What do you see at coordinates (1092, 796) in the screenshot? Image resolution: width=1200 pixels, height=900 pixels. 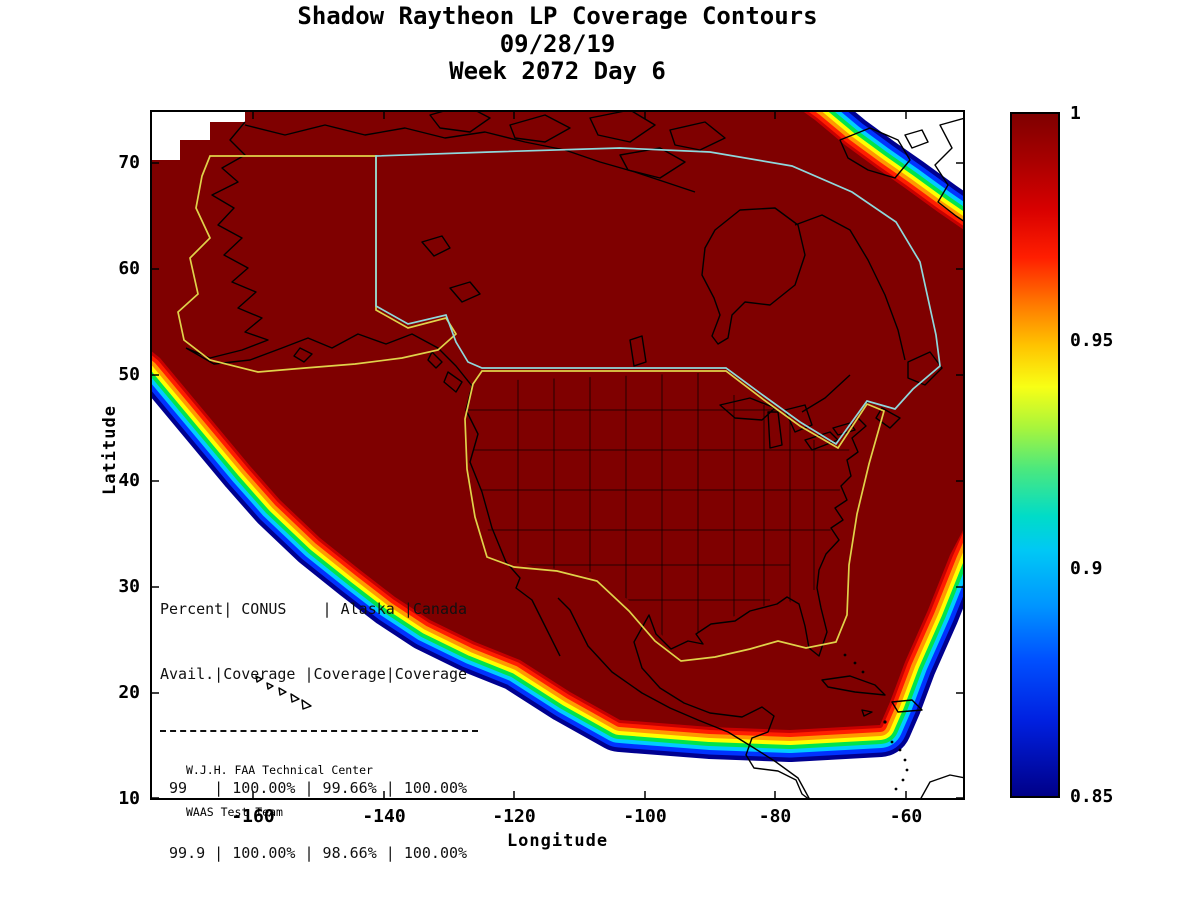 I see `colorbar-tick-label: 0.85` at bounding box center [1092, 796].